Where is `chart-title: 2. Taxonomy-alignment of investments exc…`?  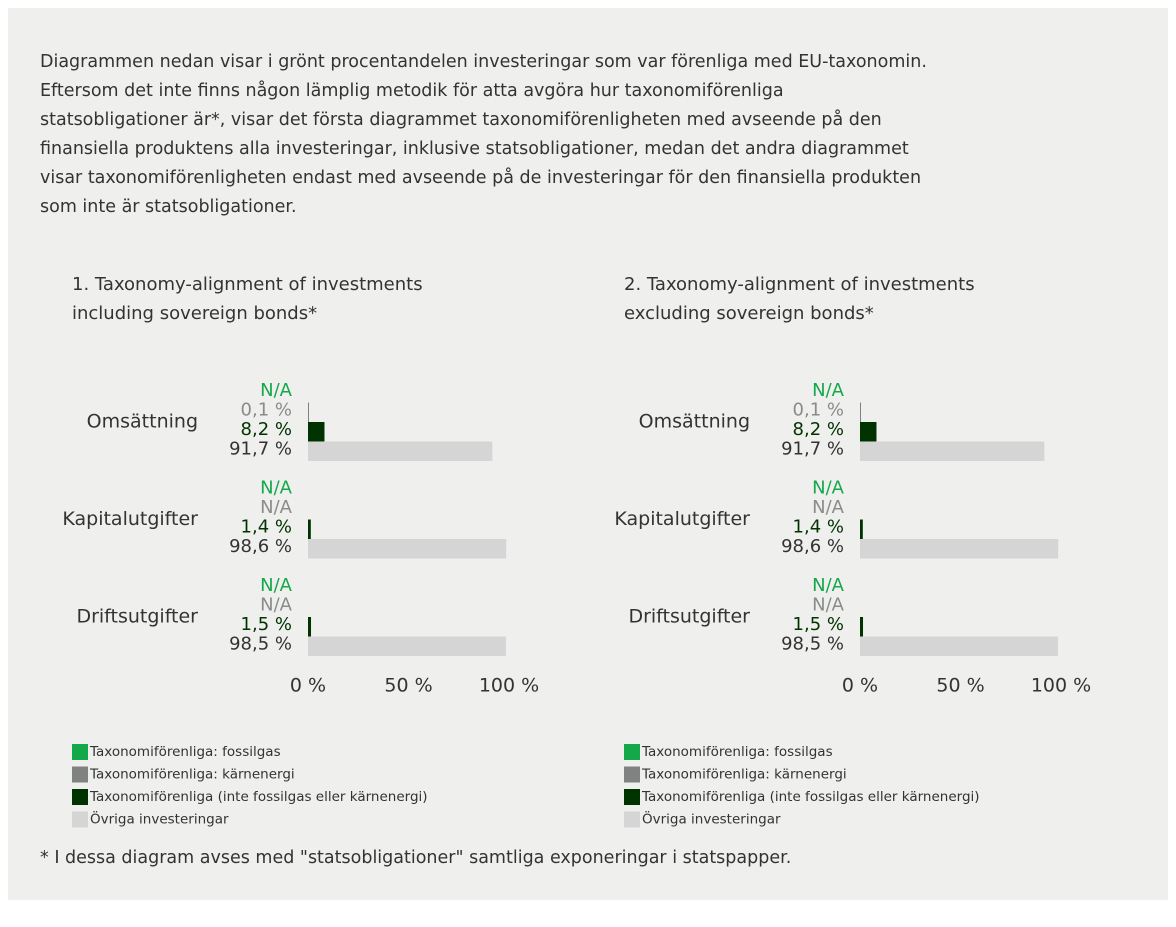
chart-title: 2. Taxonomy-alignment of investments exc… is located at coordinates (799, 299).